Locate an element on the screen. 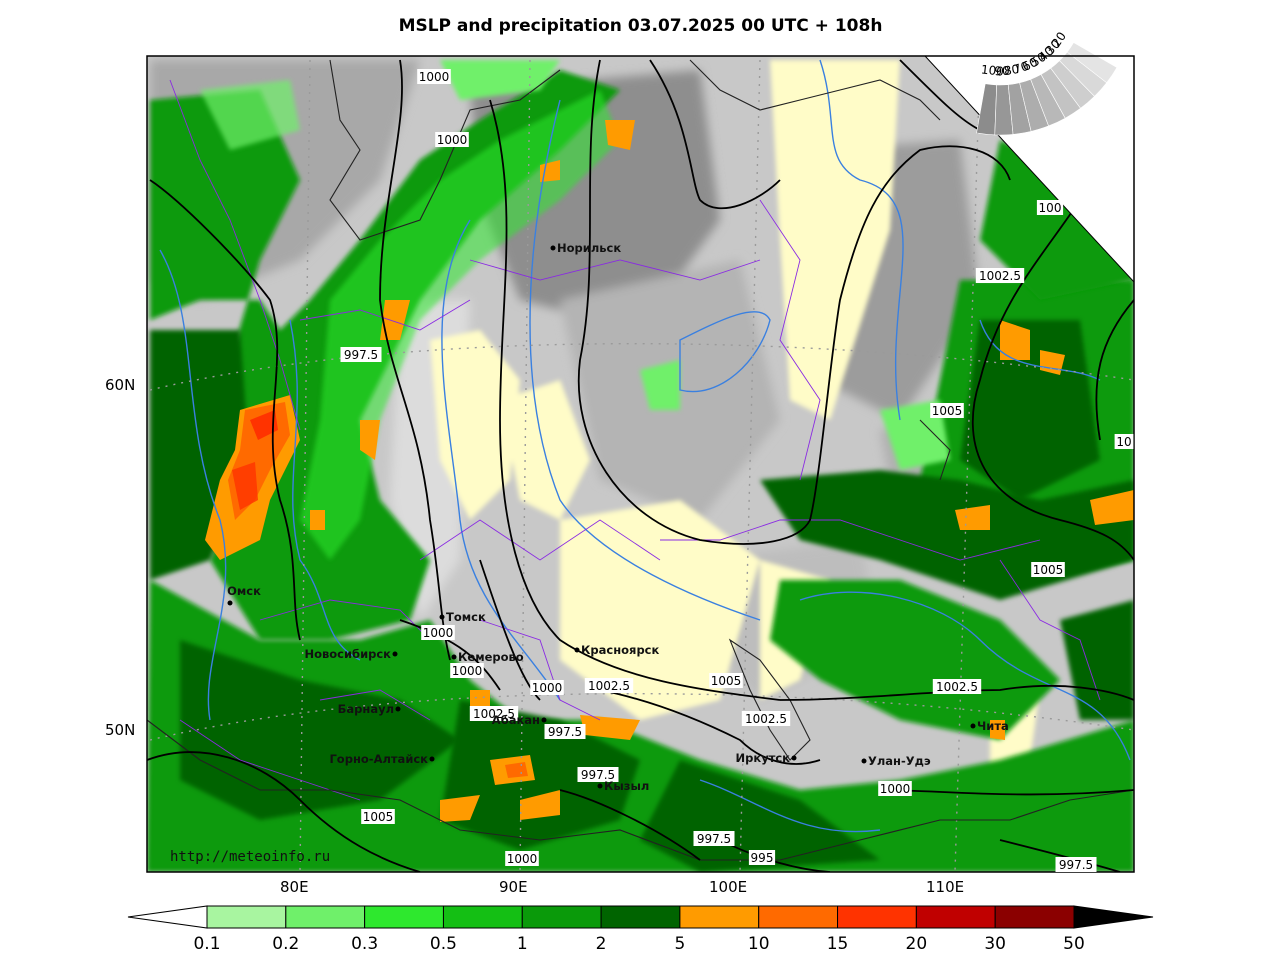 This screenshot has width=1281, height=963. longitude-labels: 80E 90E 100E 110E is located at coordinates (622, 887).